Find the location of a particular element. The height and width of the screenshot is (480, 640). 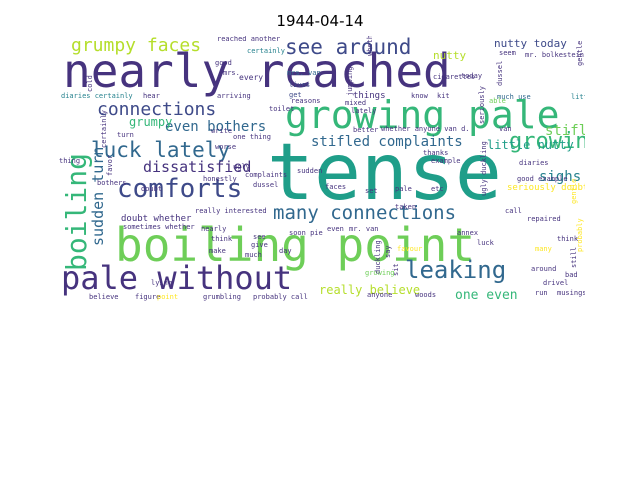

cloud-word: see around is located at coordinates (348, 47).